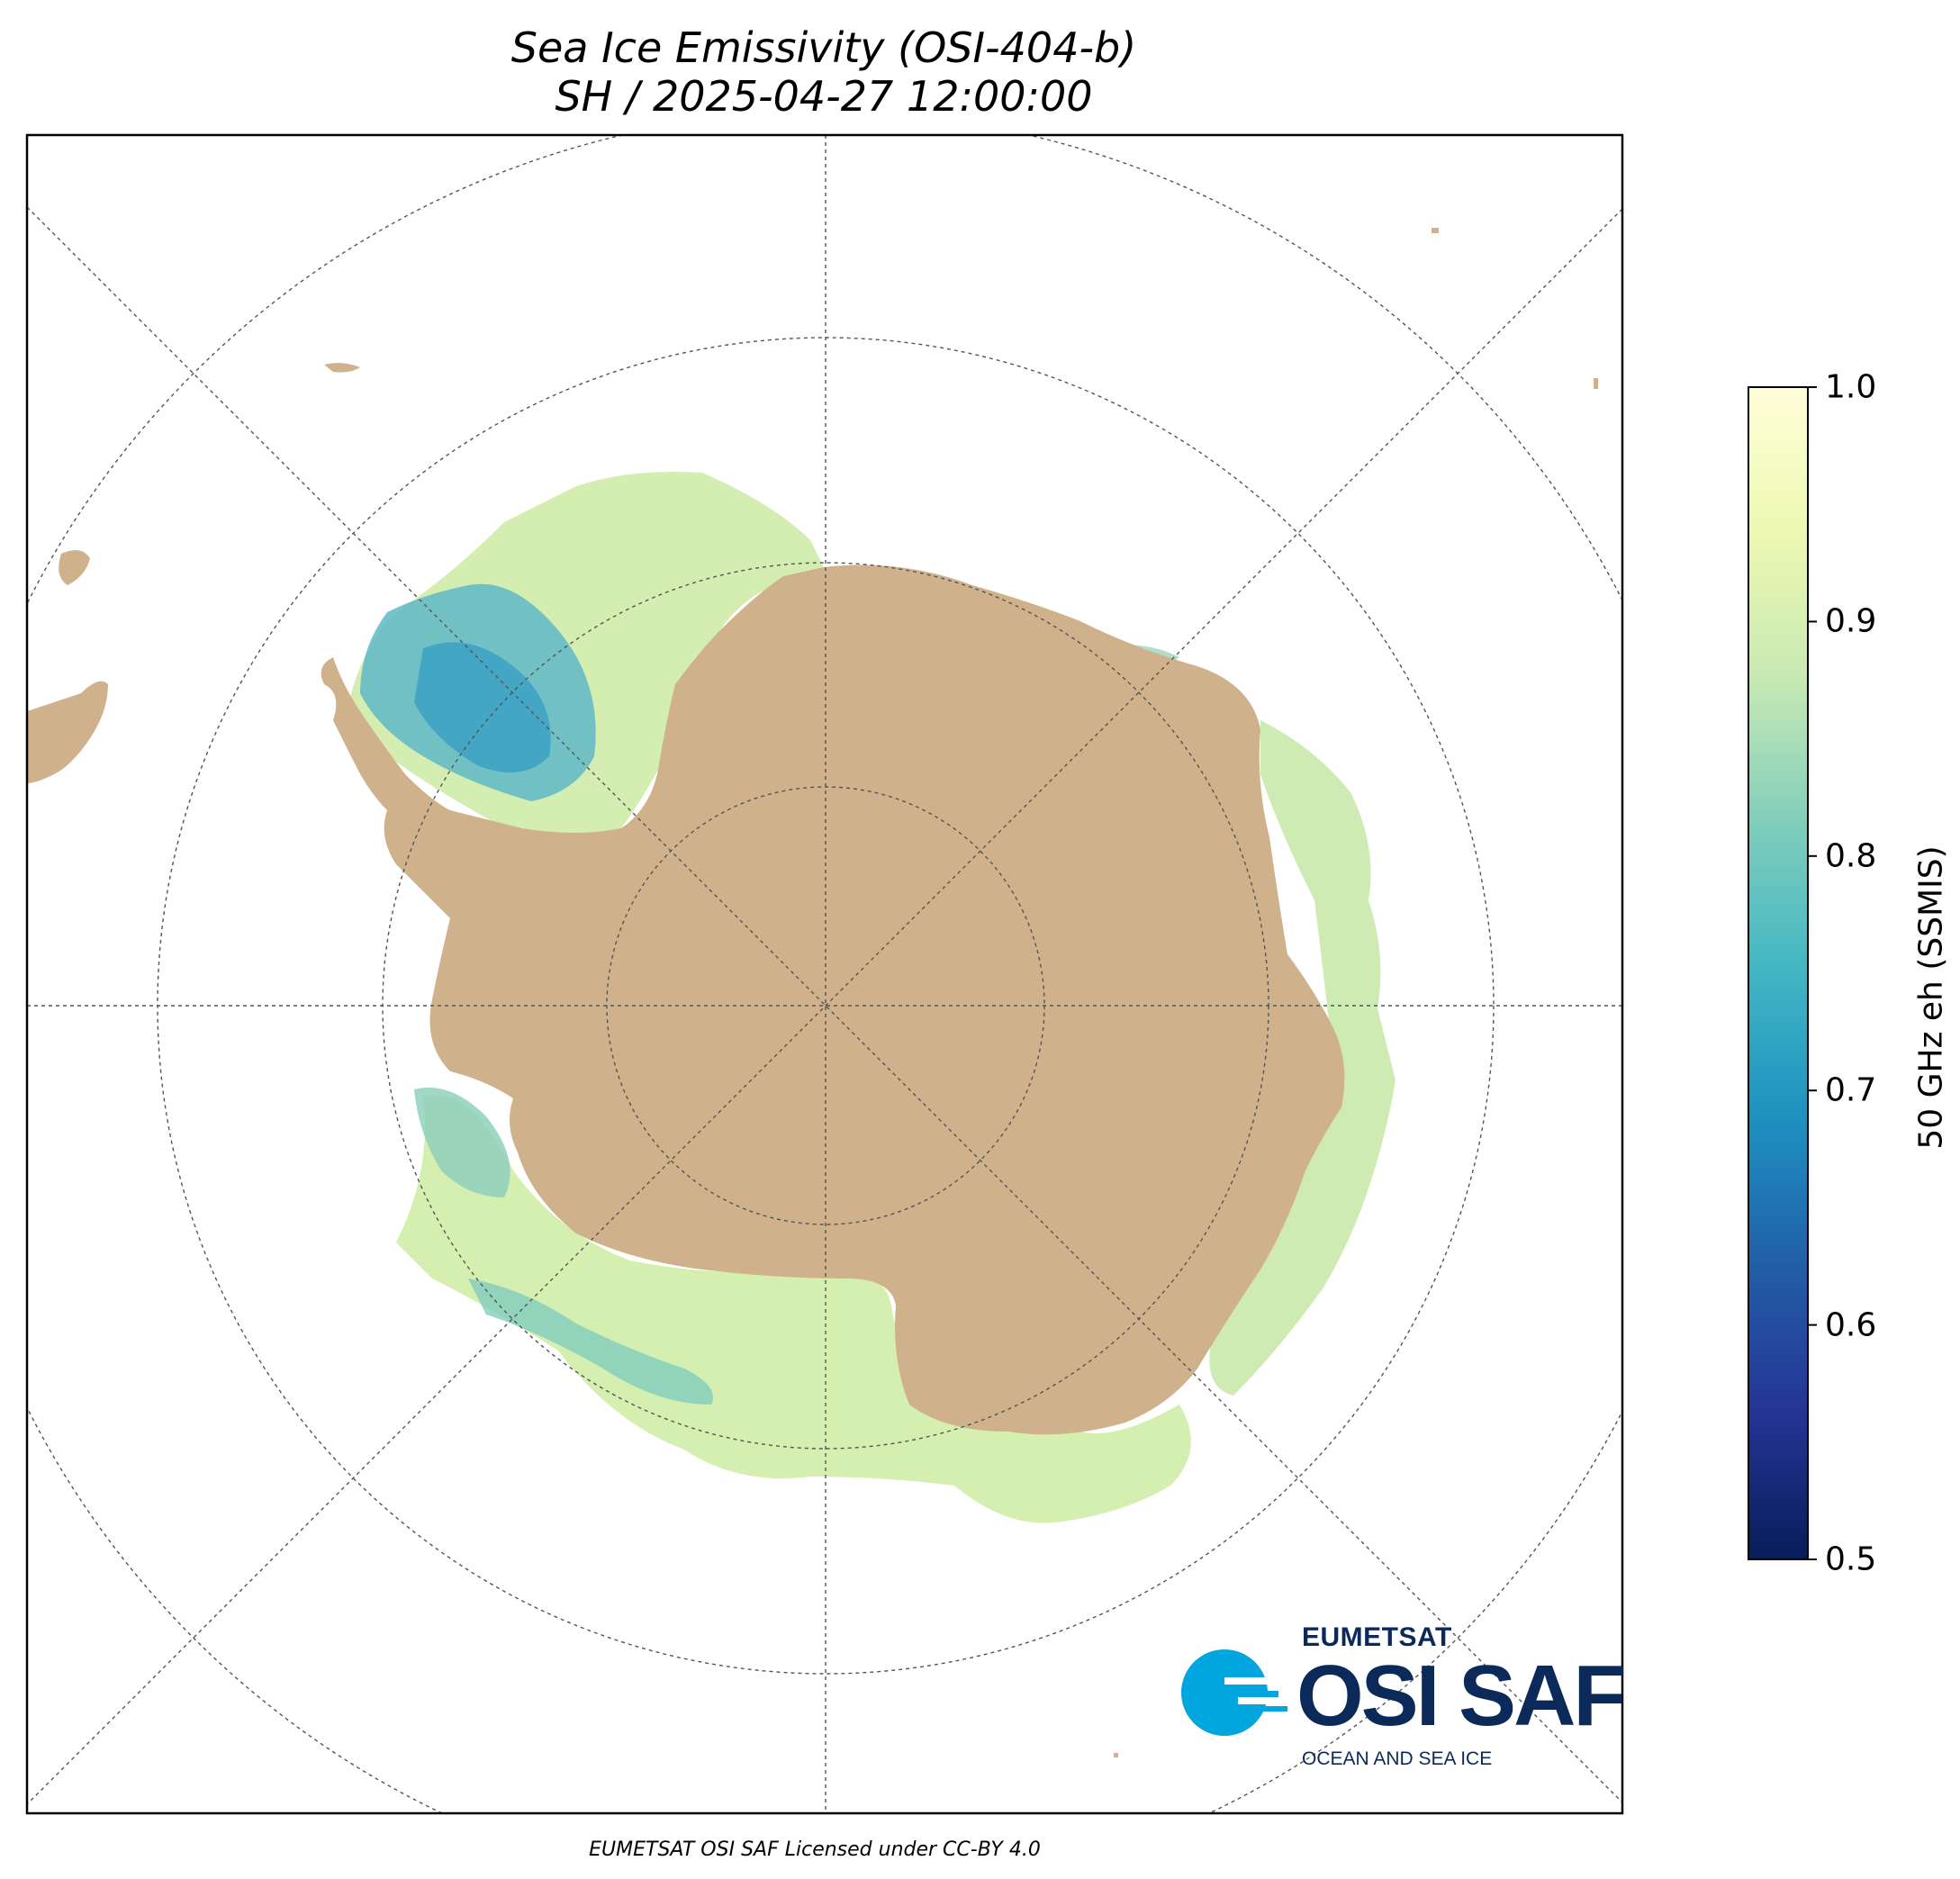 The height and width of the screenshot is (1879, 1960). I want to click on colorbar-tick-label: 0.5, so click(1851, 1559).